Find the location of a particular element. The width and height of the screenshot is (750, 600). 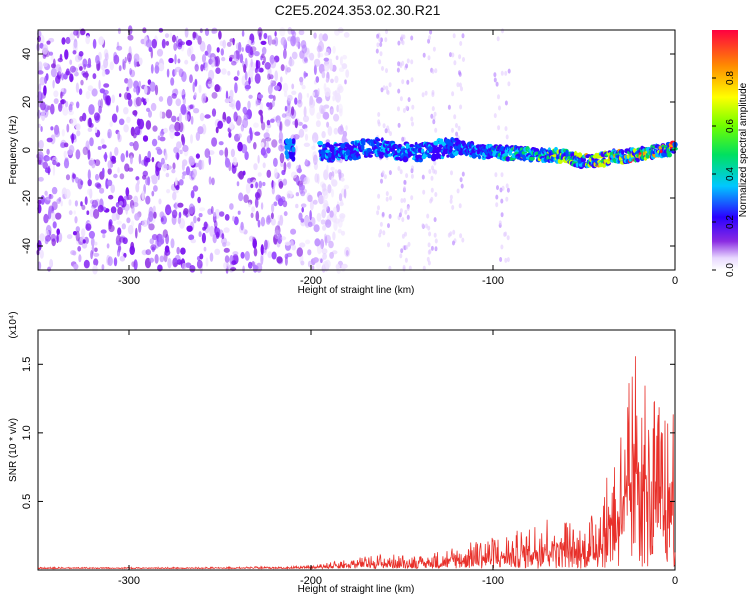

snr-y-label: SNR (10 * v/v) is located at coordinates (13, 450).